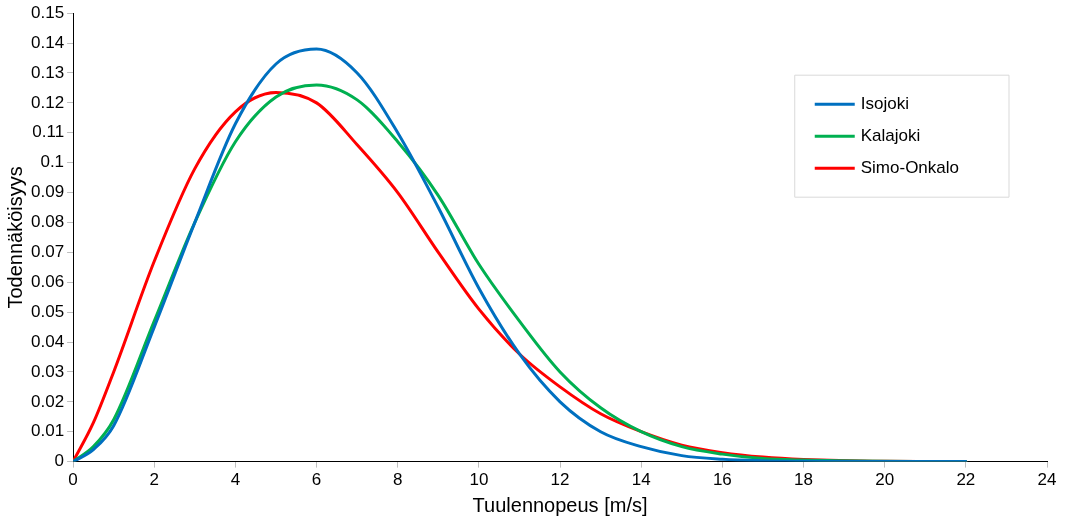 The image size is (1069, 518). What do you see at coordinates (722, 480) in the screenshot?
I see `x-tick-label: 16` at bounding box center [722, 480].